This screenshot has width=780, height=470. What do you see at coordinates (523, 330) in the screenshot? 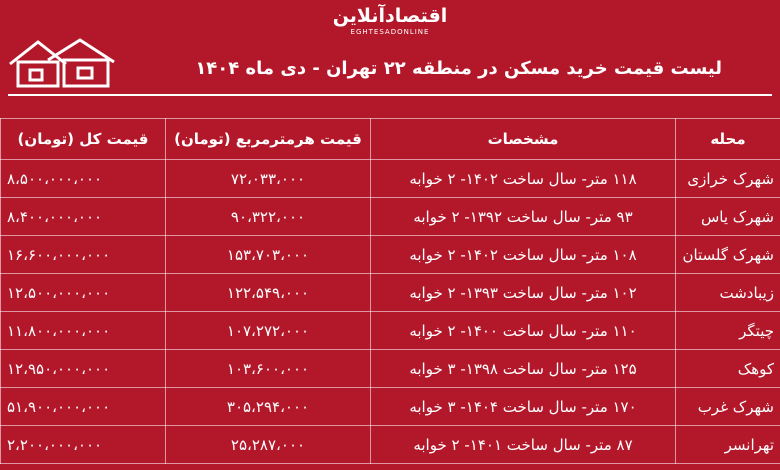
I see `table-cell: ۱۱۰ متر- سال ساخت ۱۴۰۰- ۲ خوابه` at bounding box center [523, 330].